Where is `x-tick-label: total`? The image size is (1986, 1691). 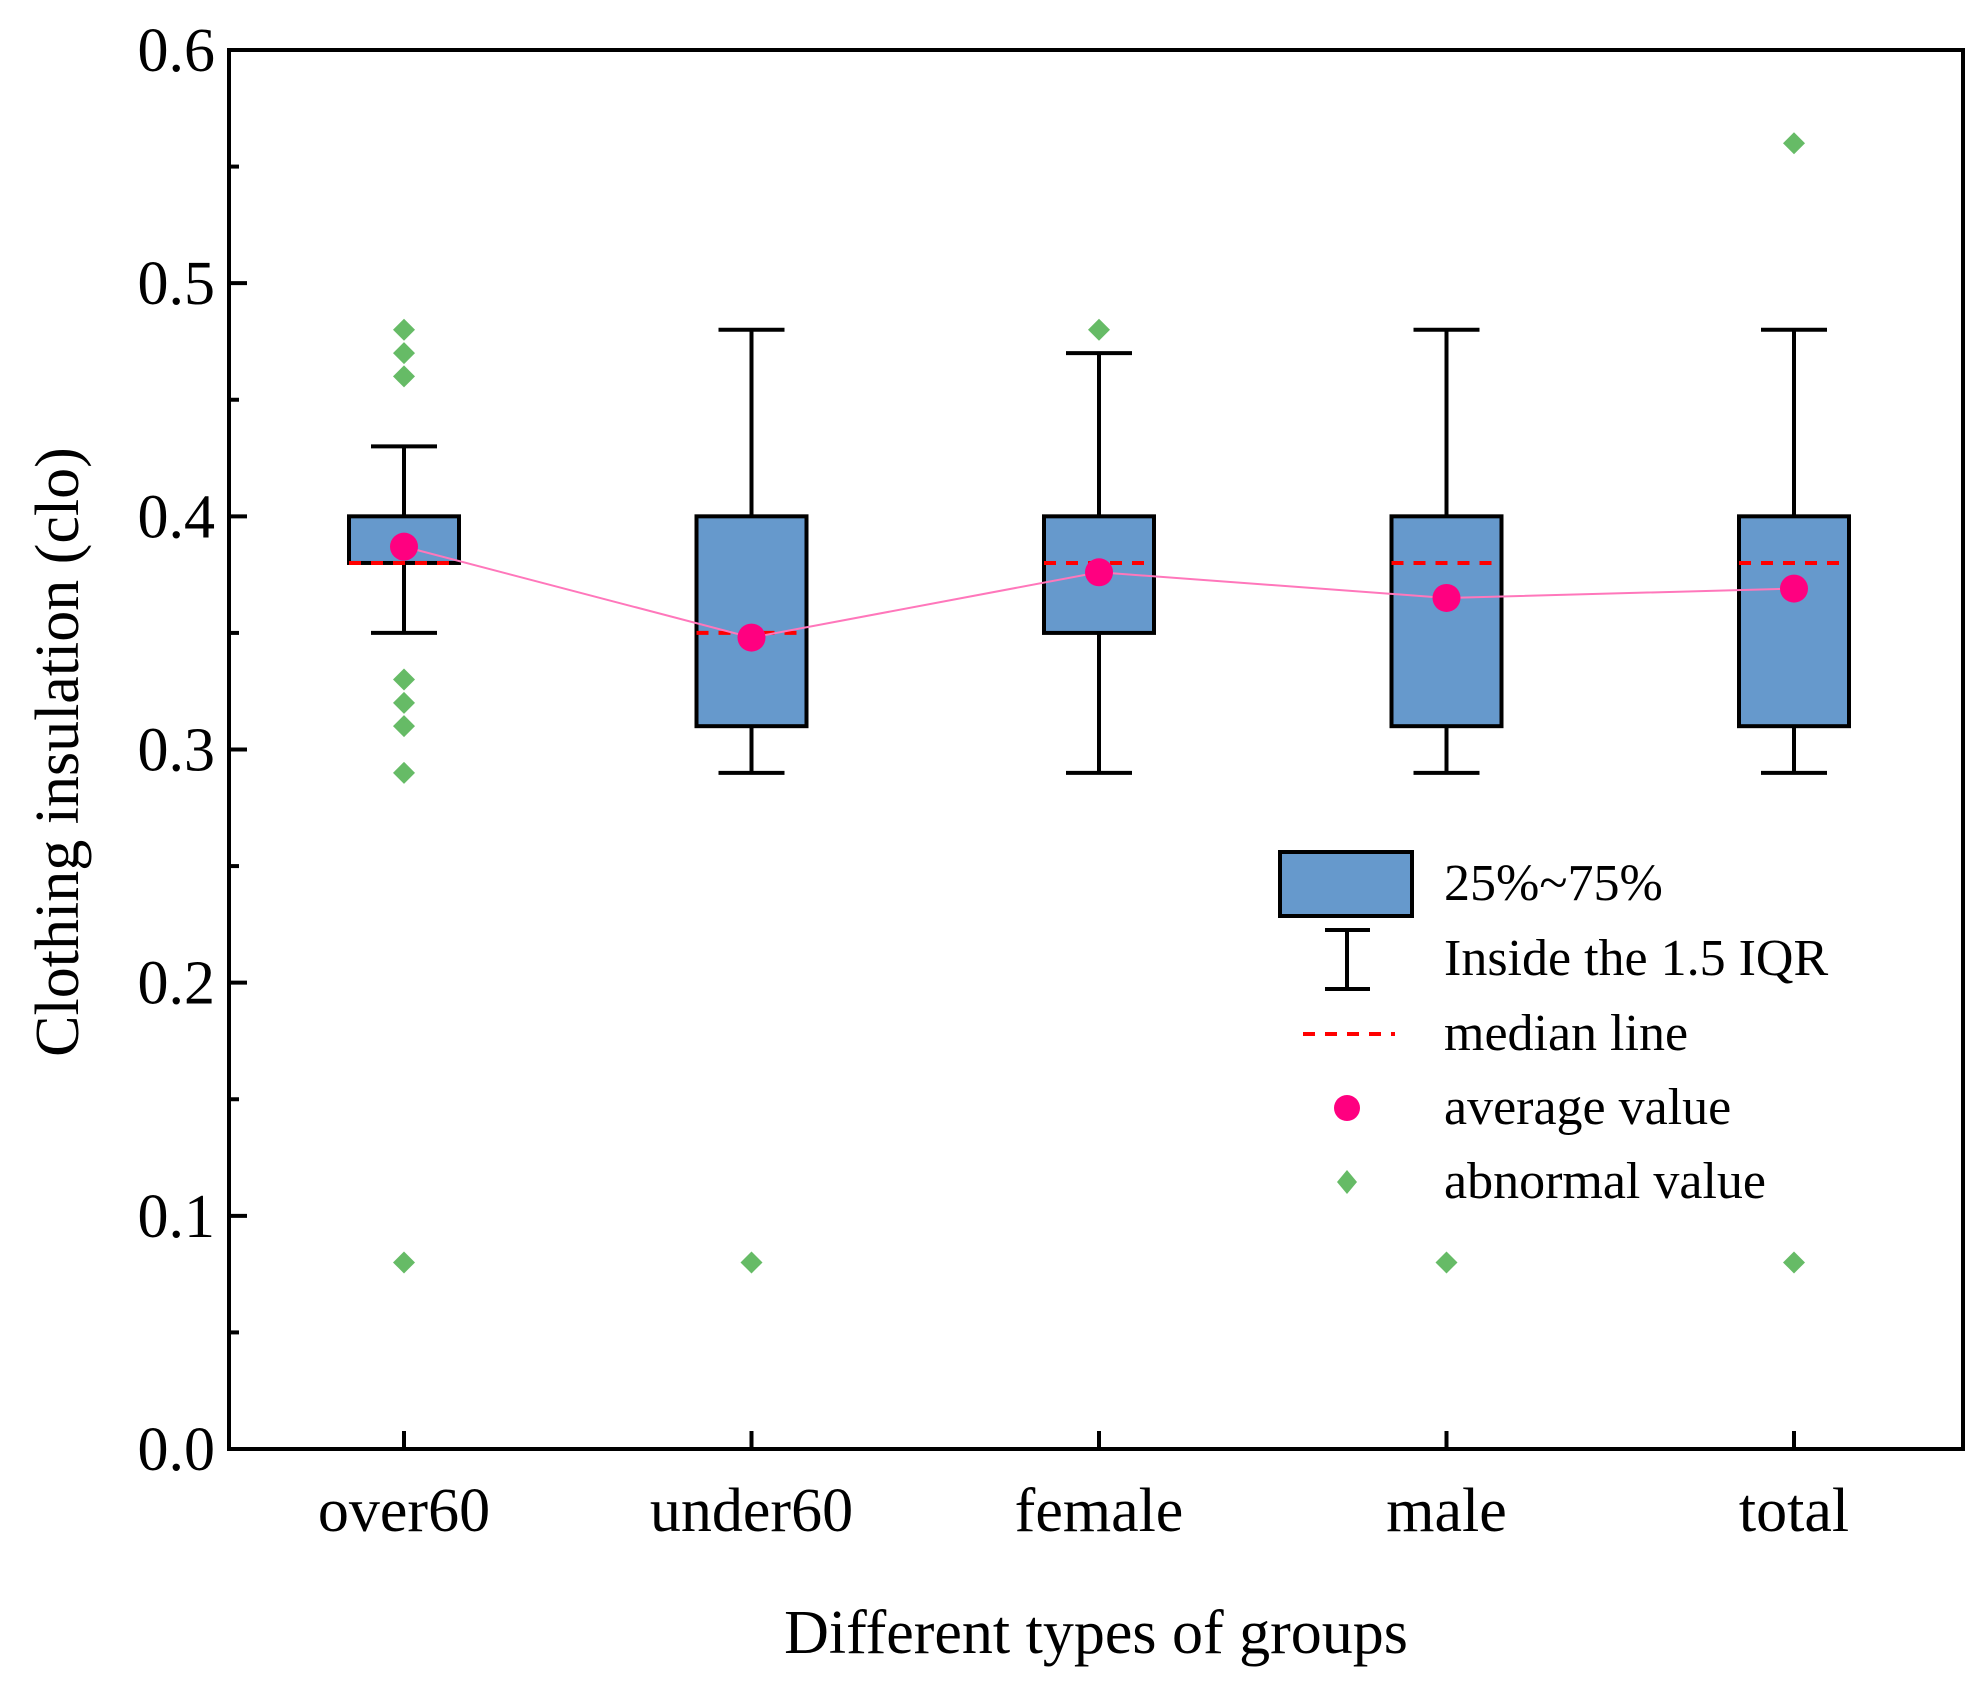
x-tick-label: total is located at coordinates (1794, 1511).